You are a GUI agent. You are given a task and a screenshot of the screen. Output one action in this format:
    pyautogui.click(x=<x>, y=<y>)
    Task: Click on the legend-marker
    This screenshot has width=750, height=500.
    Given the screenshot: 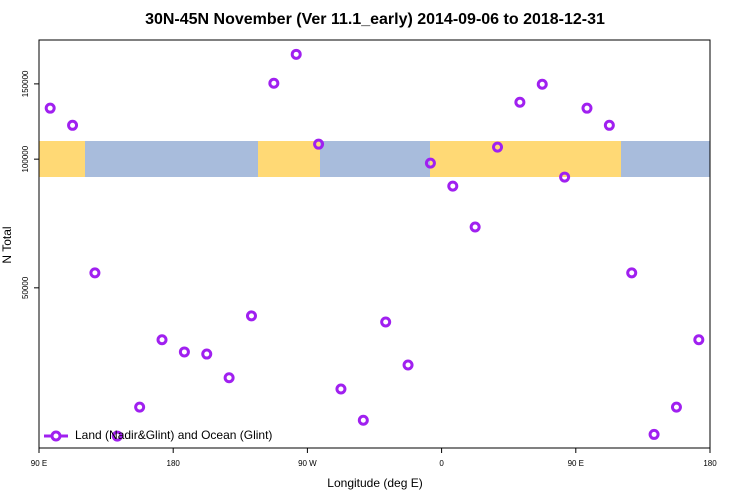 What is the action you would take?
    pyautogui.click(x=56, y=436)
    